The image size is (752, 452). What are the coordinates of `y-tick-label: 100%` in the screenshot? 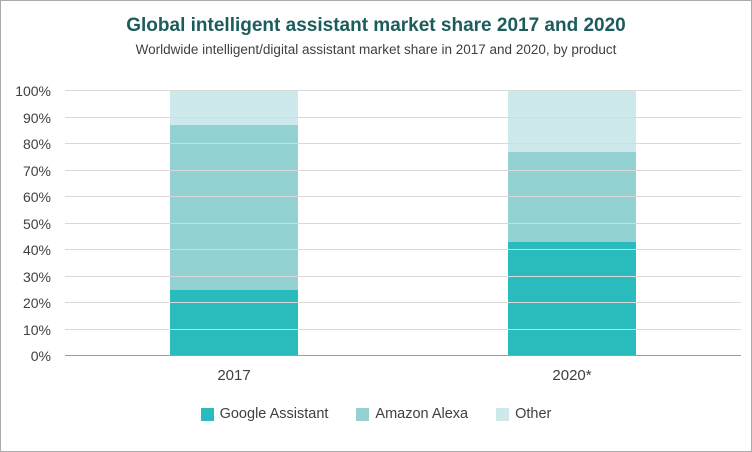 It's located at (33, 91).